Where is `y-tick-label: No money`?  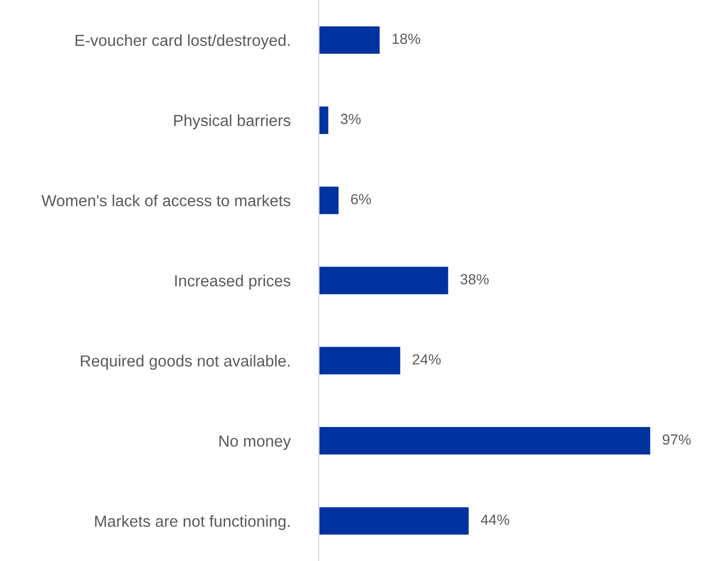 y-tick-label: No money is located at coordinates (255, 443).